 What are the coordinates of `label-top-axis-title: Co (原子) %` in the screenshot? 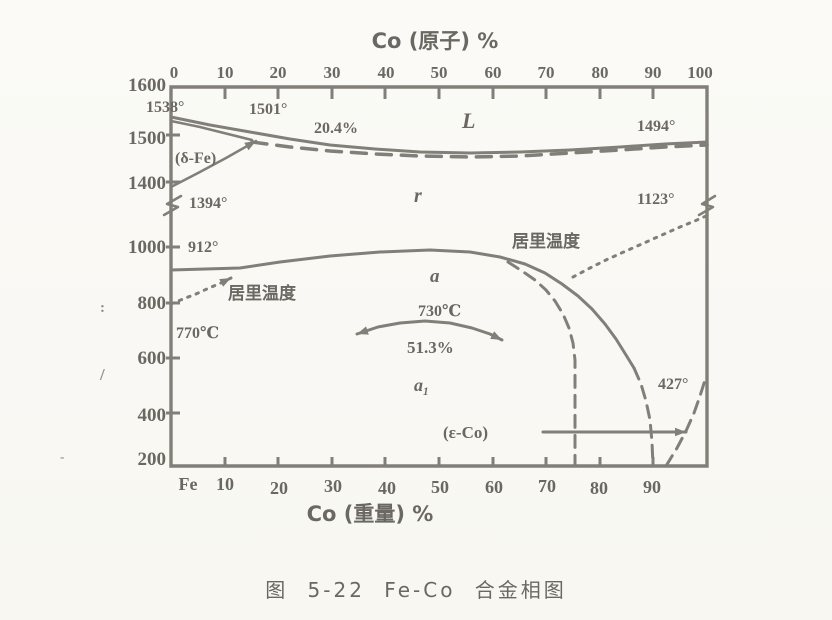 It's located at (435, 41).